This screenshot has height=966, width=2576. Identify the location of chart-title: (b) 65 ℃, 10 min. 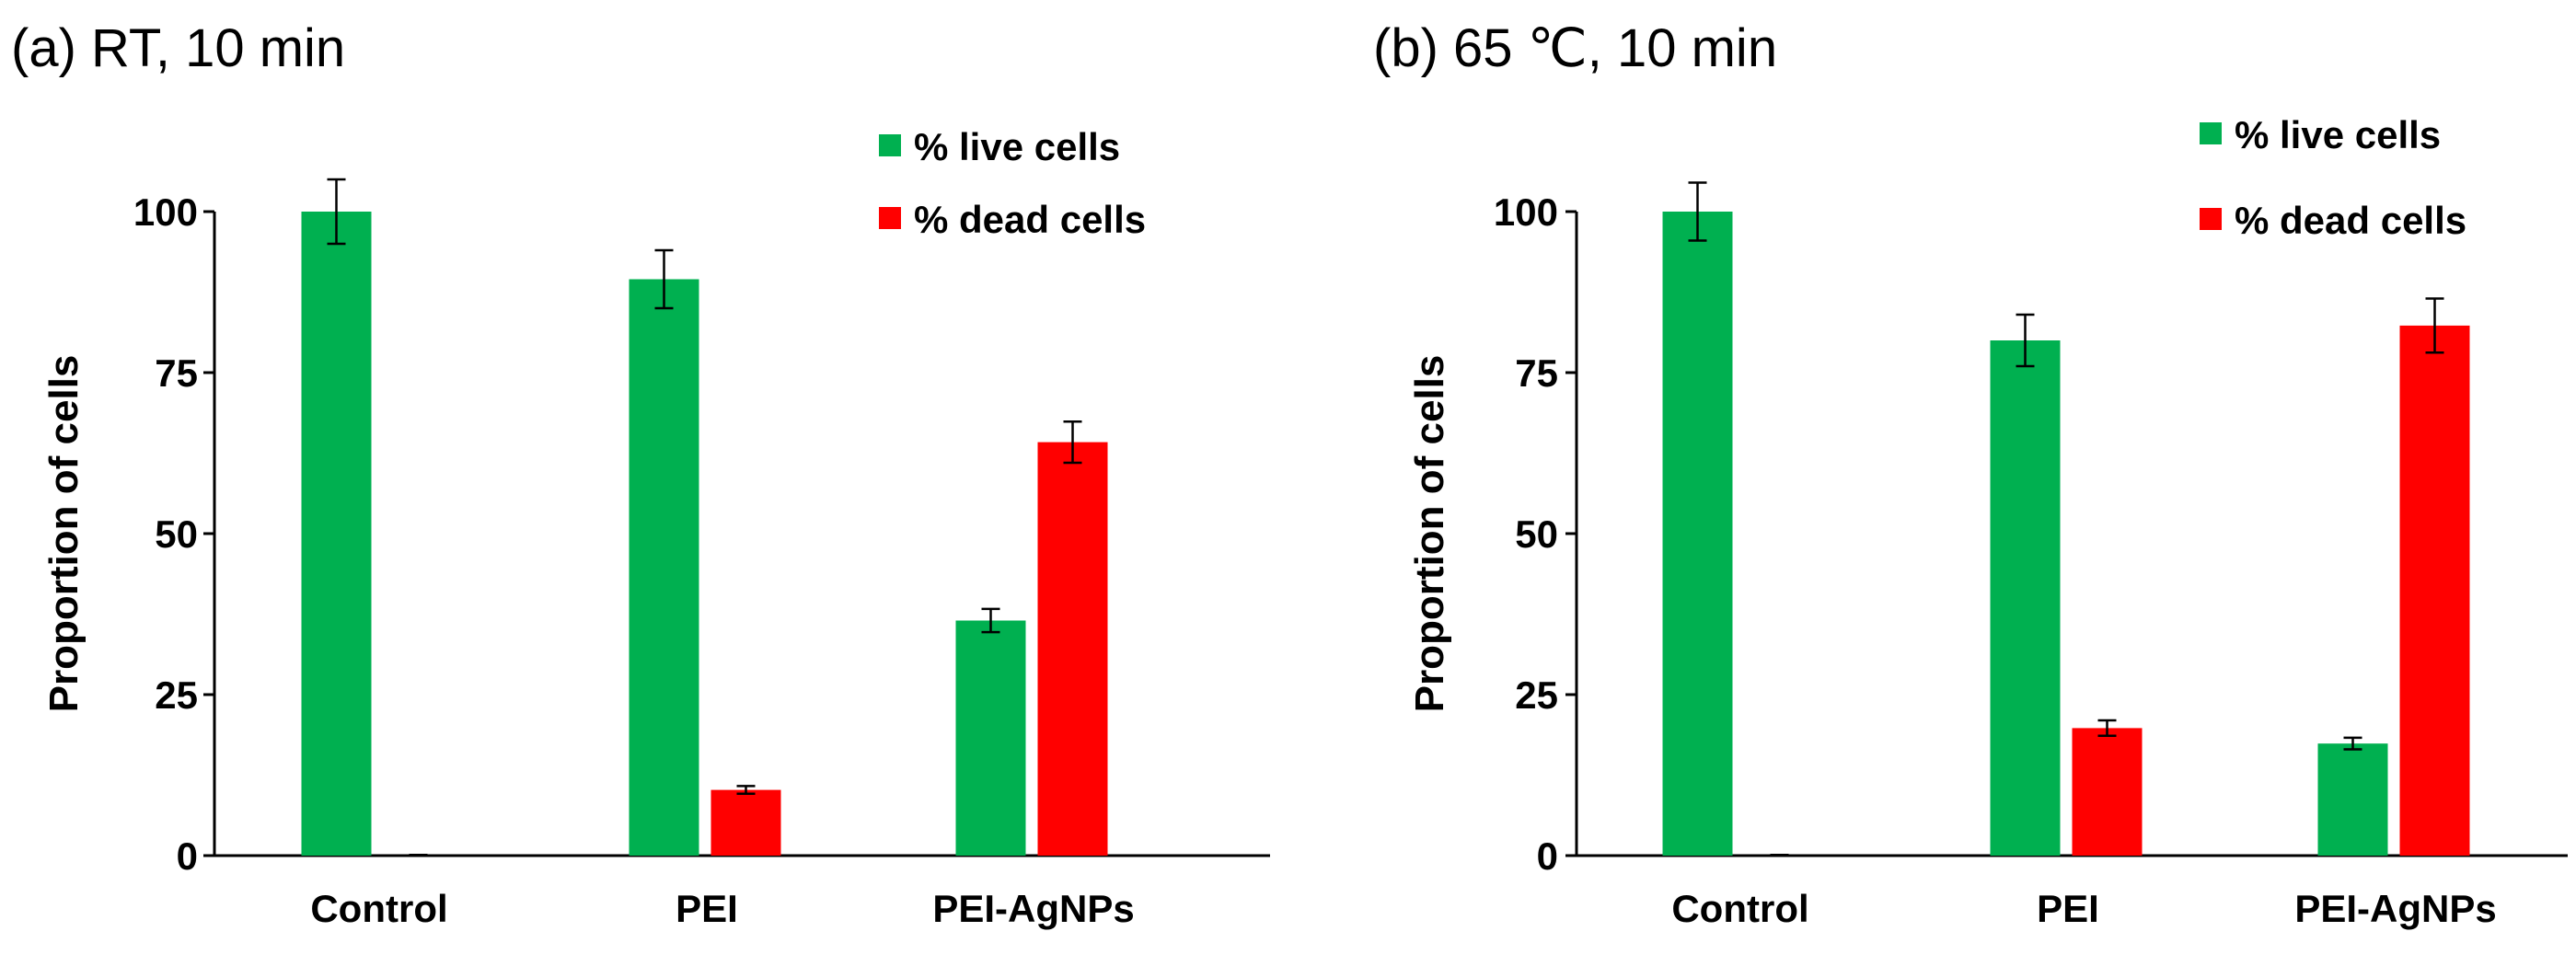
(1575, 48).